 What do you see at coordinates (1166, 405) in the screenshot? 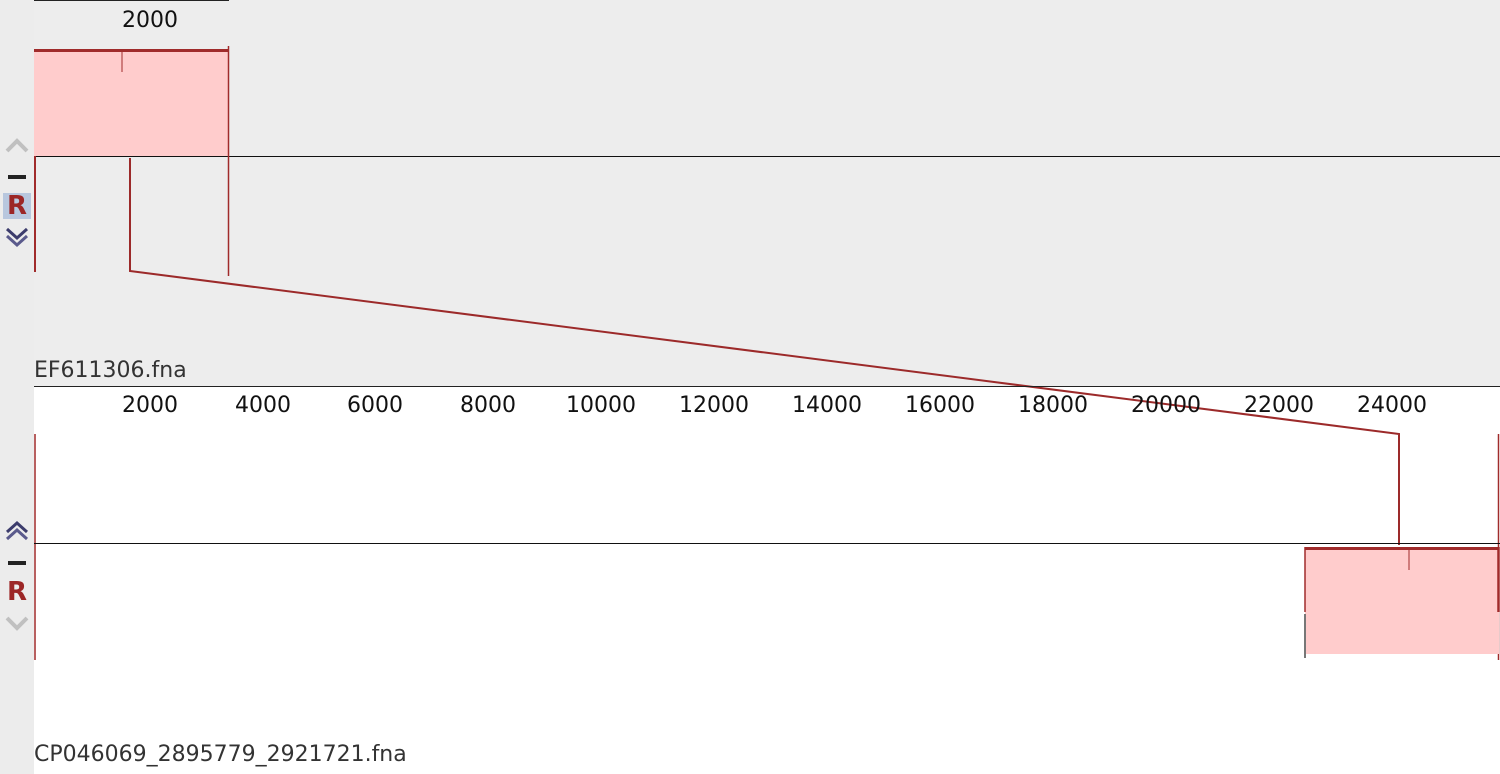
I see `genome2-ruler-tick: 20000` at bounding box center [1166, 405].